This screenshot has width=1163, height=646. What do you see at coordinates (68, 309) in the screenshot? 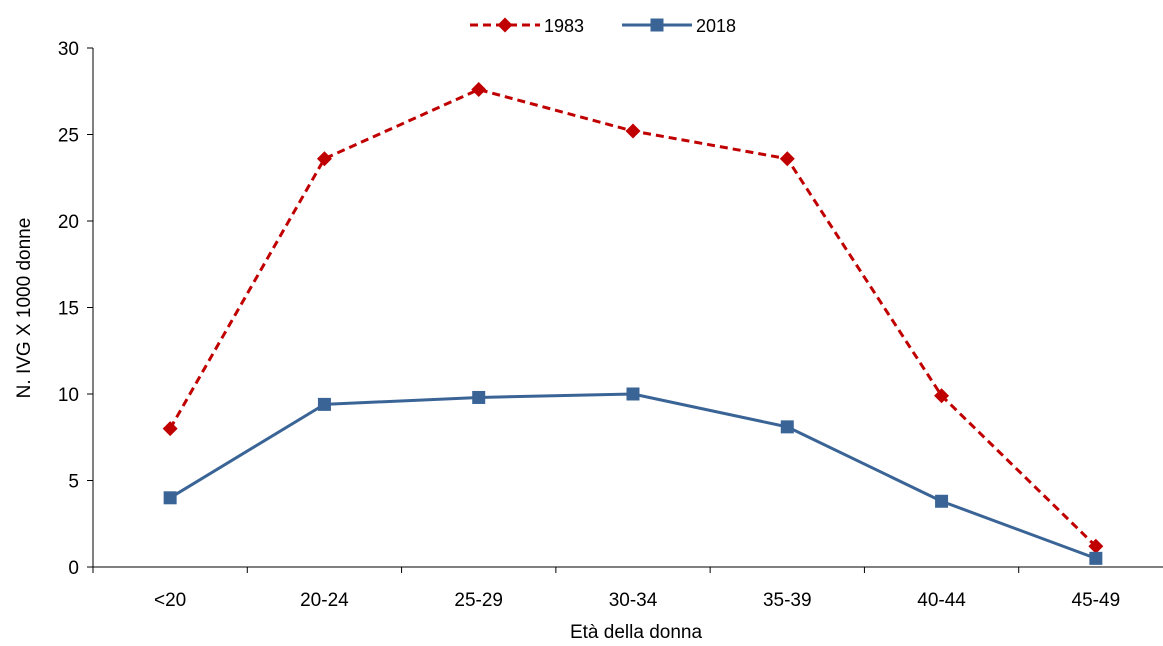
I see `y-tick-label: 15` at bounding box center [68, 309].